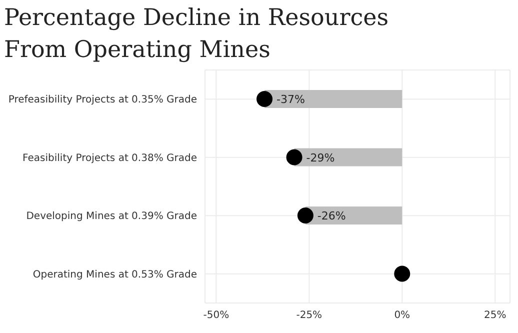 This screenshot has width=518, height=333. What do you see at coordinates (290, 99) in the screenshot?
I see `data-label: -37%` at bounding box center [290, 99].